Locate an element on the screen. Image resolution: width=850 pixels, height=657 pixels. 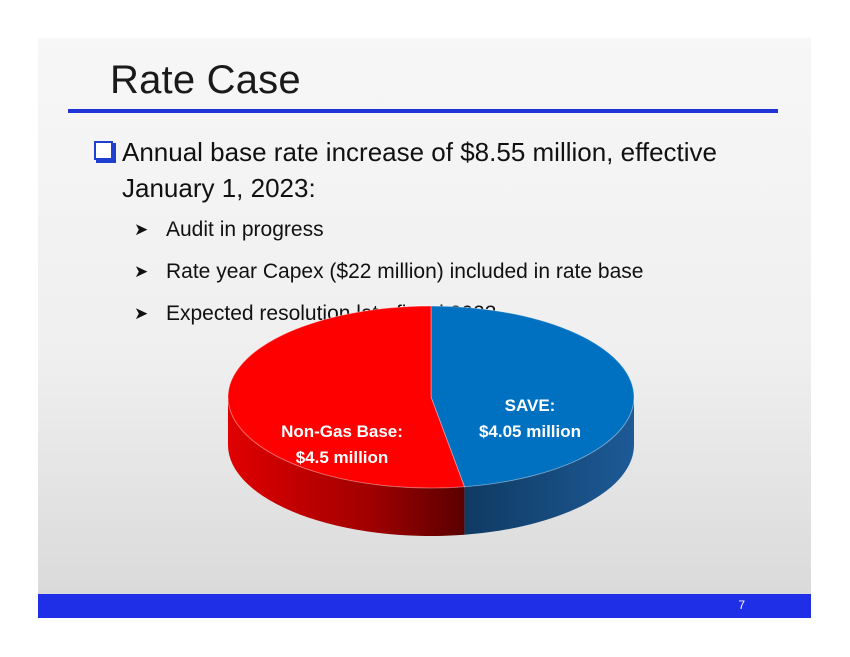
title-underline is located at coordinates (423, 111).